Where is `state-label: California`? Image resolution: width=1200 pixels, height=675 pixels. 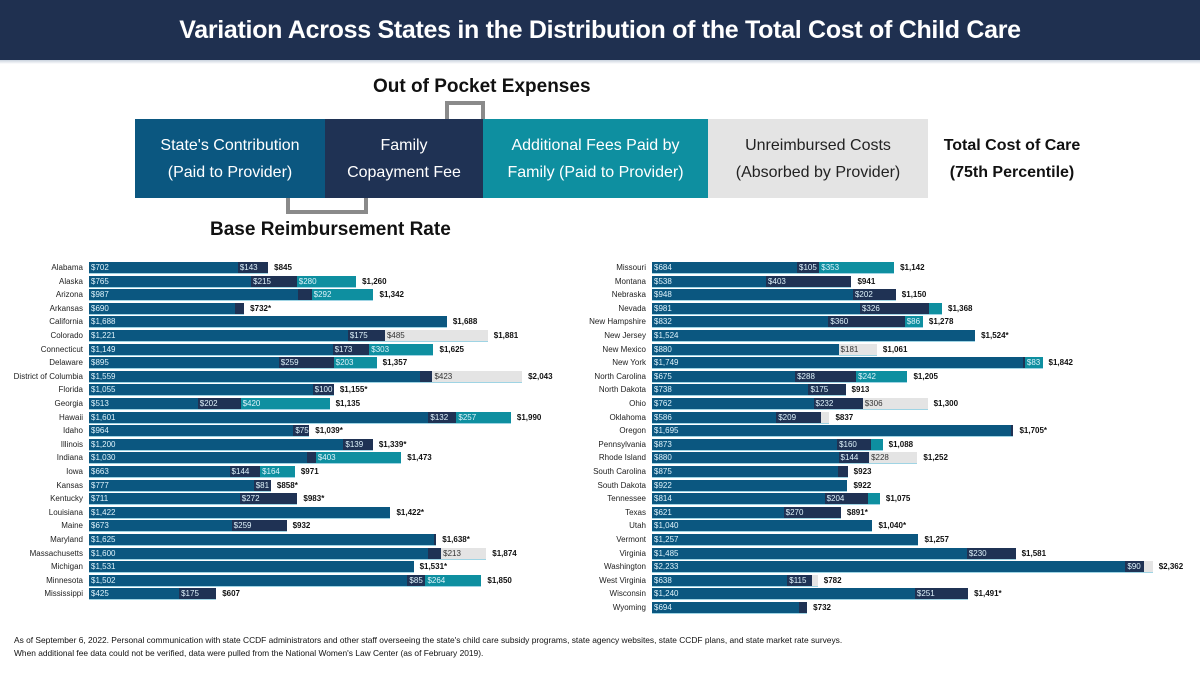 state-label: California is located at coordinates (66, 322).